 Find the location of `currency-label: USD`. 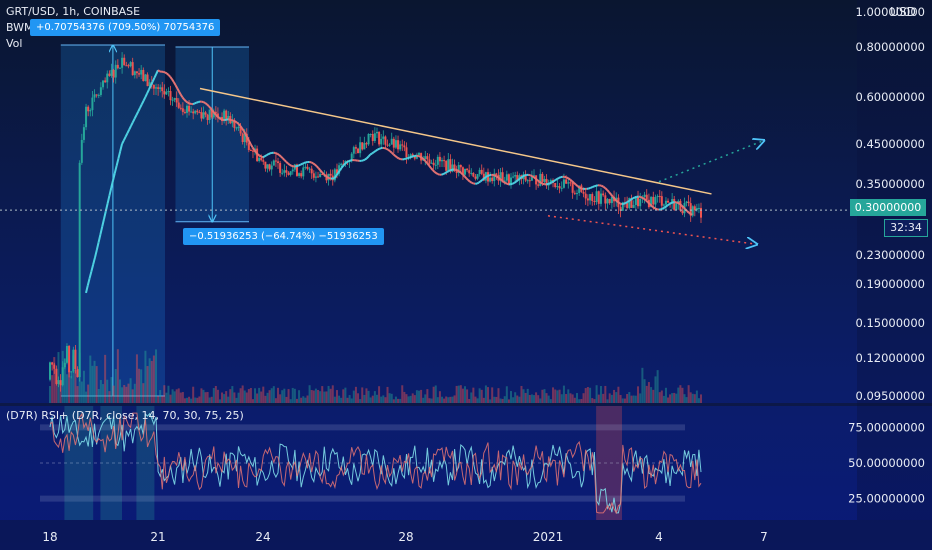

currency-label: USD is located at coordinates (903, 12).